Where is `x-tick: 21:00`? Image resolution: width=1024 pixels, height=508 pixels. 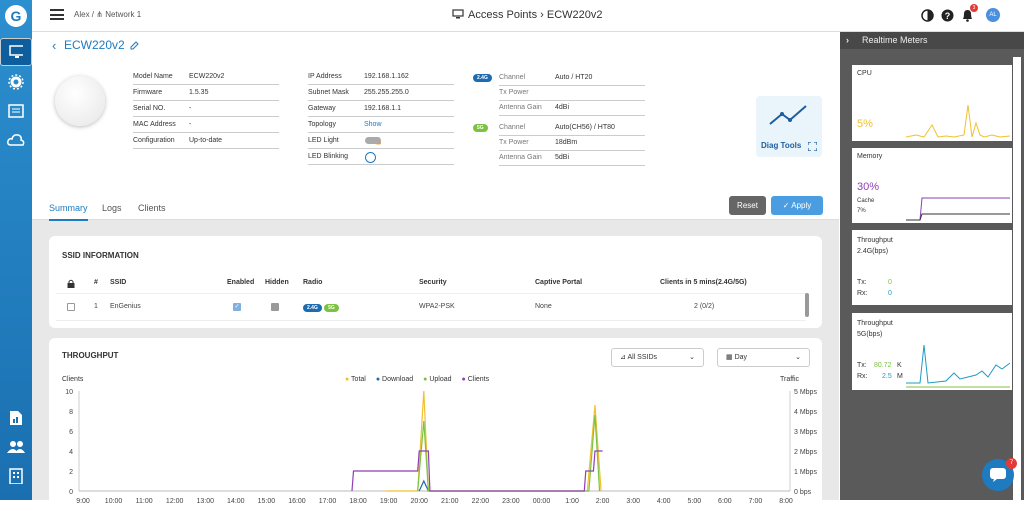 x-tick: 21:00 is located at coordinates (450, 501).